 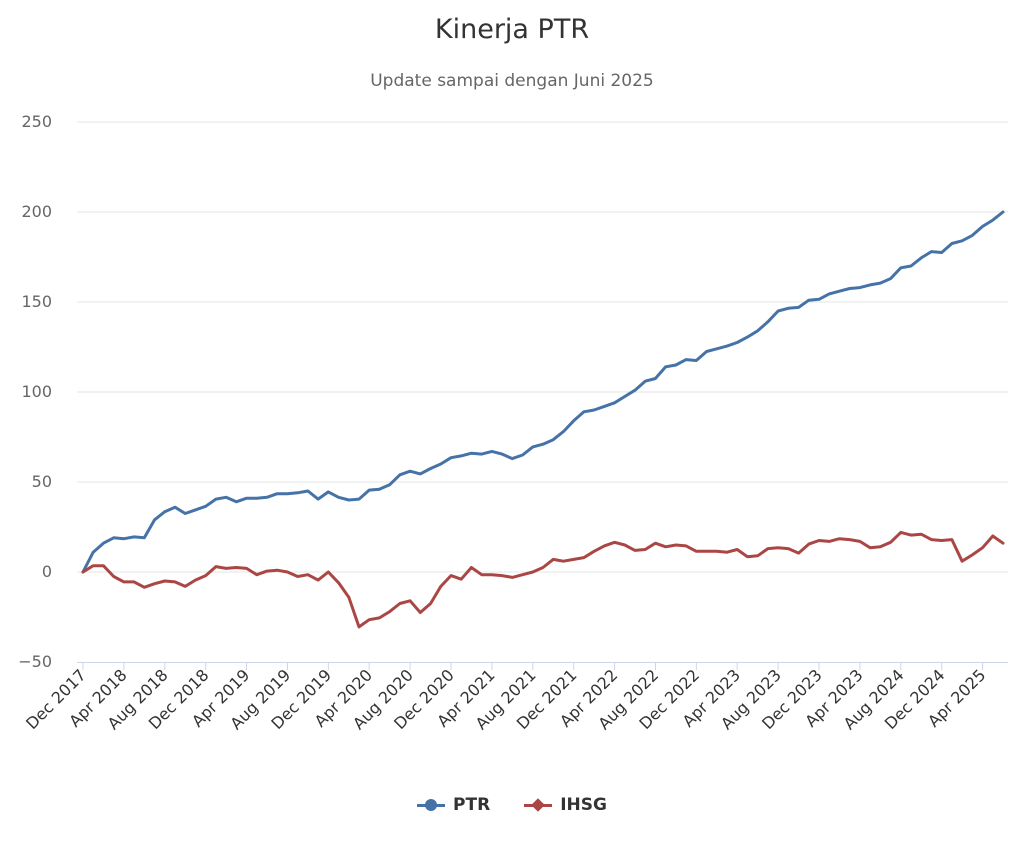 What do you see at coordinates (512, 805) in the screenshot?
I see `chart-legend: PTR IHSG` at bounding box center [512, 805].